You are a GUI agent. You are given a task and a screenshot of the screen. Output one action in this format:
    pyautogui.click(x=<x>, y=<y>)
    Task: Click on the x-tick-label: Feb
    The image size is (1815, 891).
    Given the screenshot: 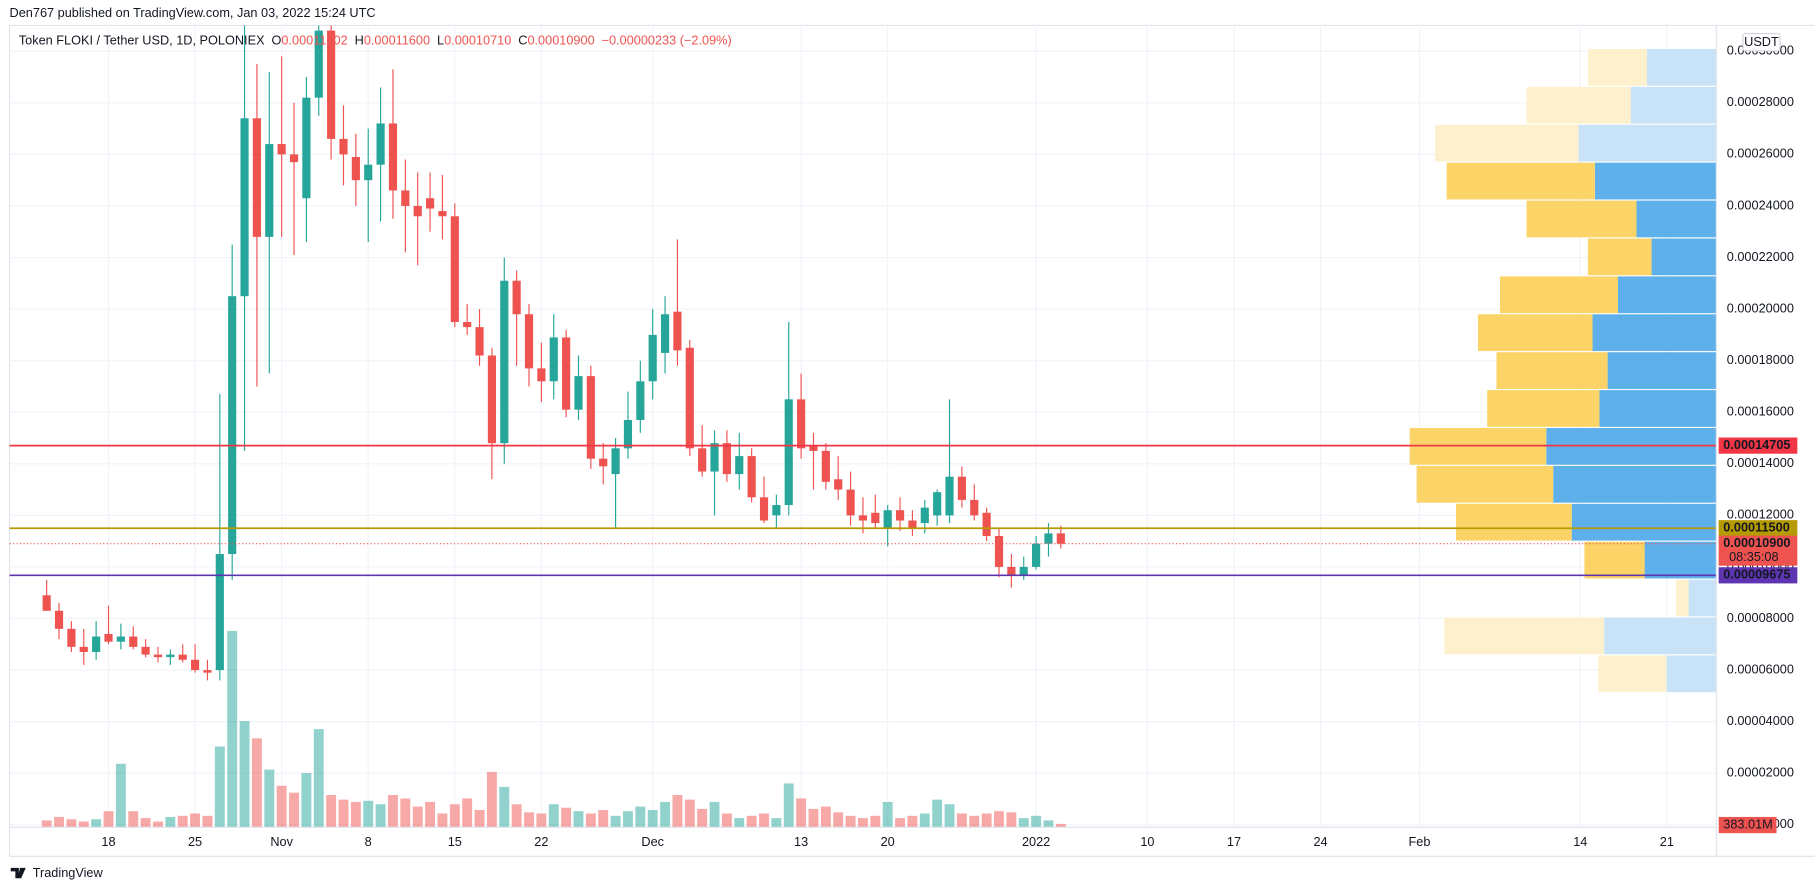 What is the action you would take?
    pyautogui.click(x=1420, y=841)
    